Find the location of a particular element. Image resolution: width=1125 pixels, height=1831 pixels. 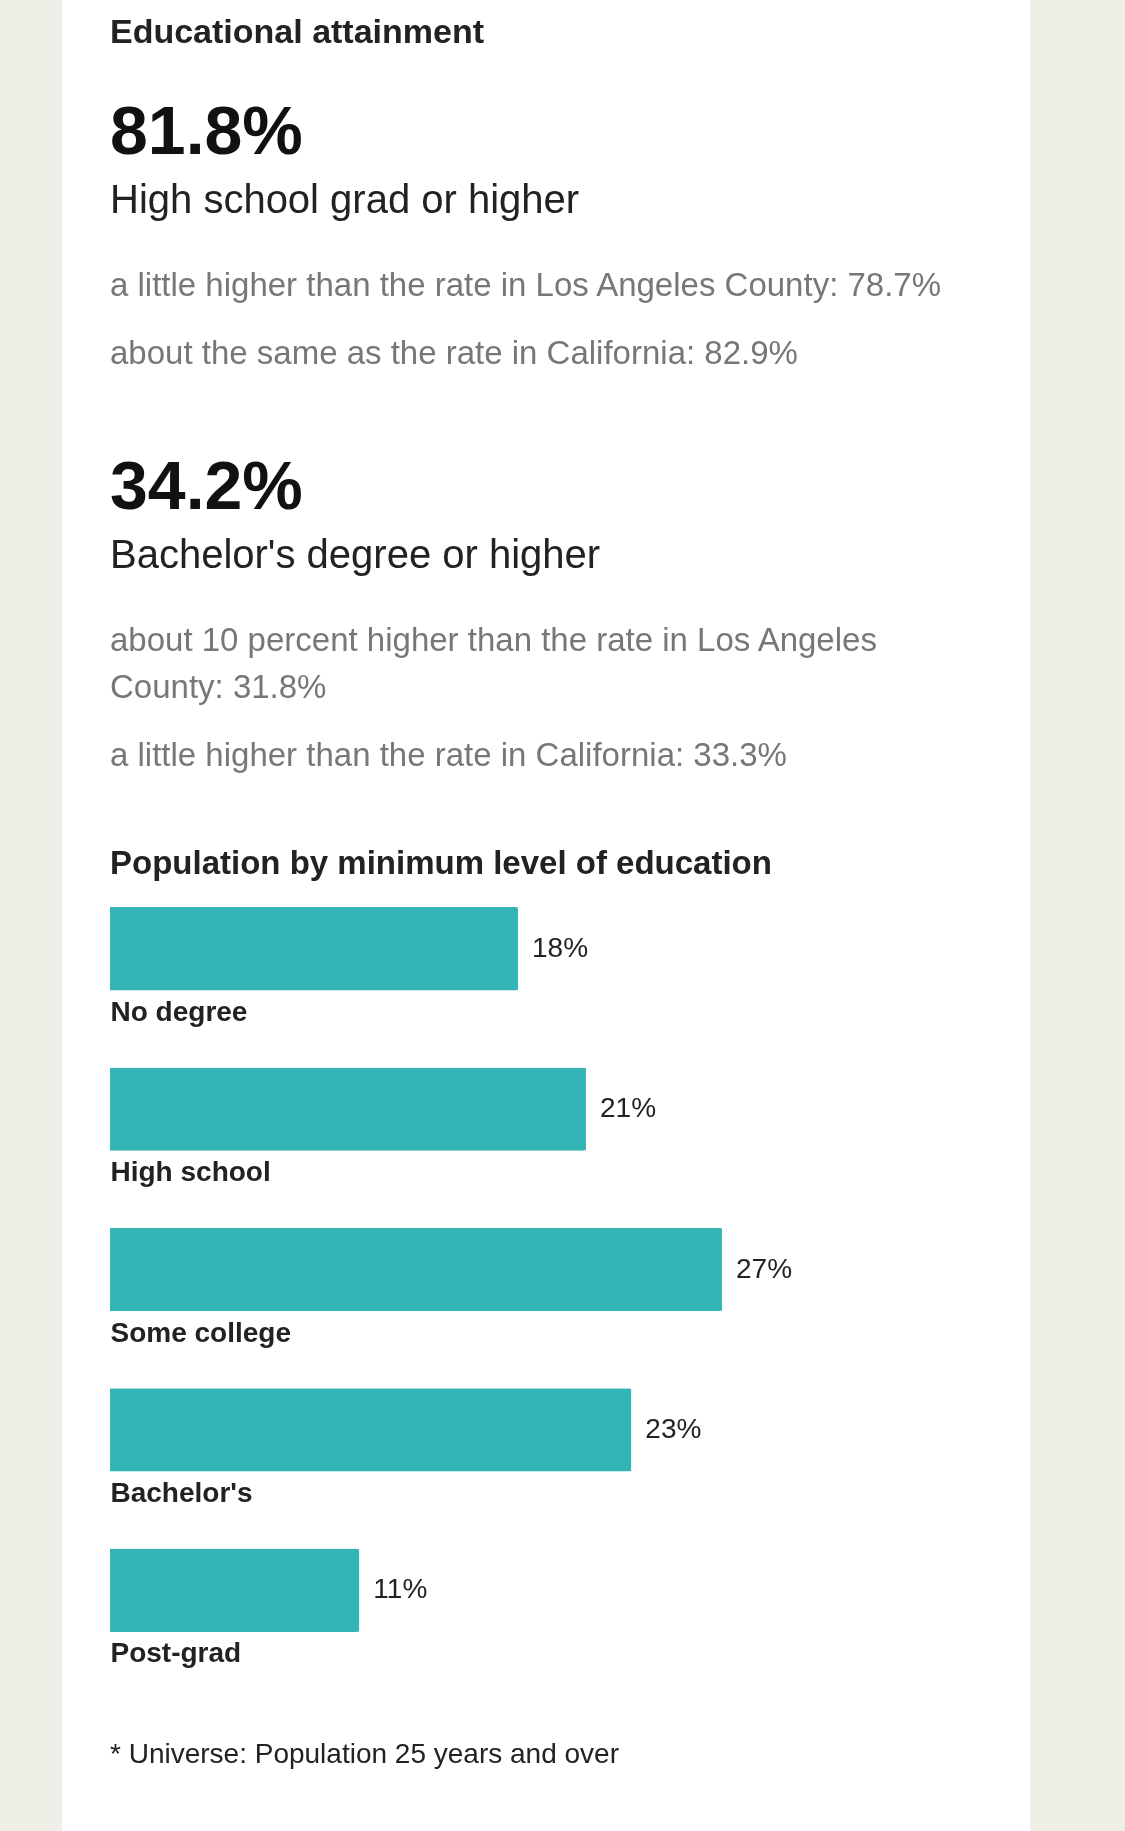

text: Educational attainment is located at coordinates (298, 31).